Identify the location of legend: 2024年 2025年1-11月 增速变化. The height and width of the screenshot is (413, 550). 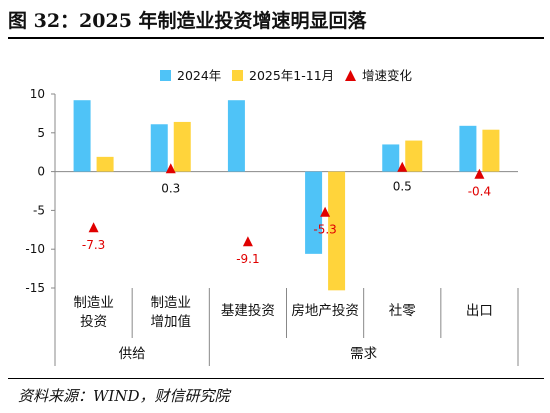
(286, 75).